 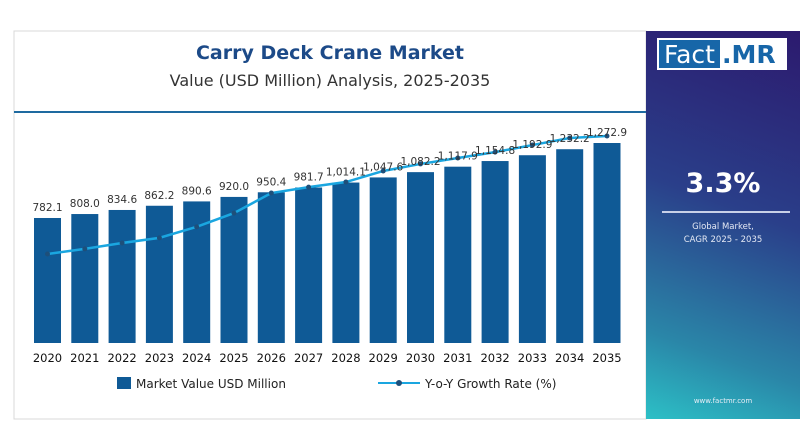 What do you see at coordinates (47, 280) in the screenshot?
I see `bar-2020` at bounding box center [47, 280].